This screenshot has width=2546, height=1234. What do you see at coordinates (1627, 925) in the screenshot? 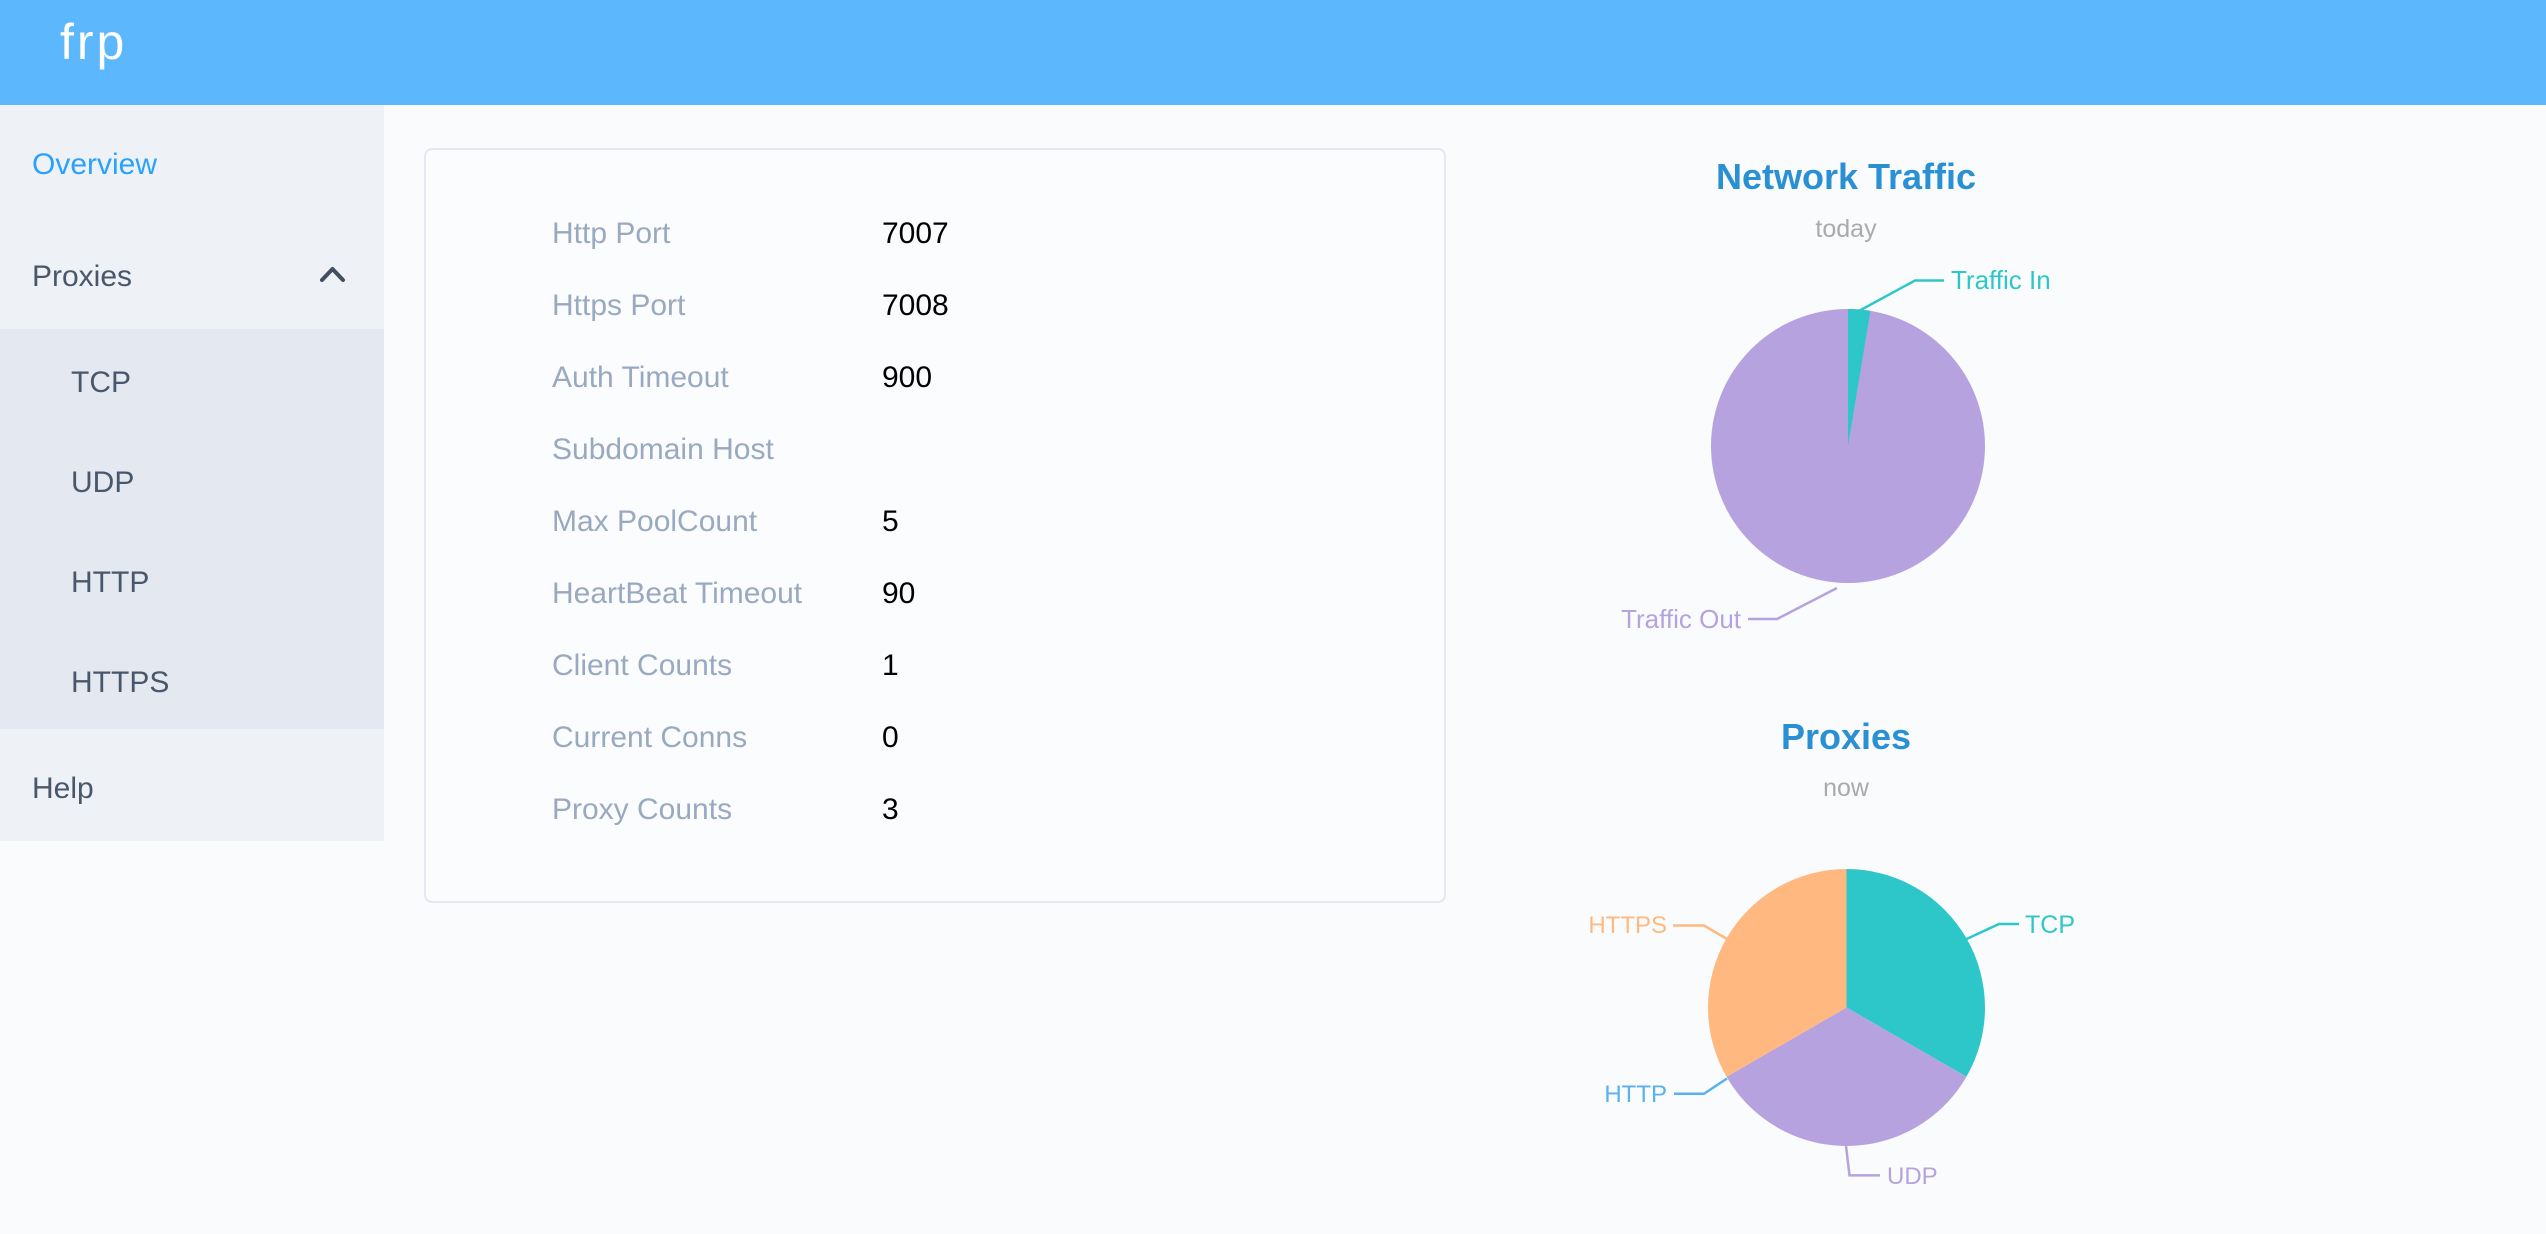
I see `svg-text: HTTPS` at bounding box center [1627, 925].